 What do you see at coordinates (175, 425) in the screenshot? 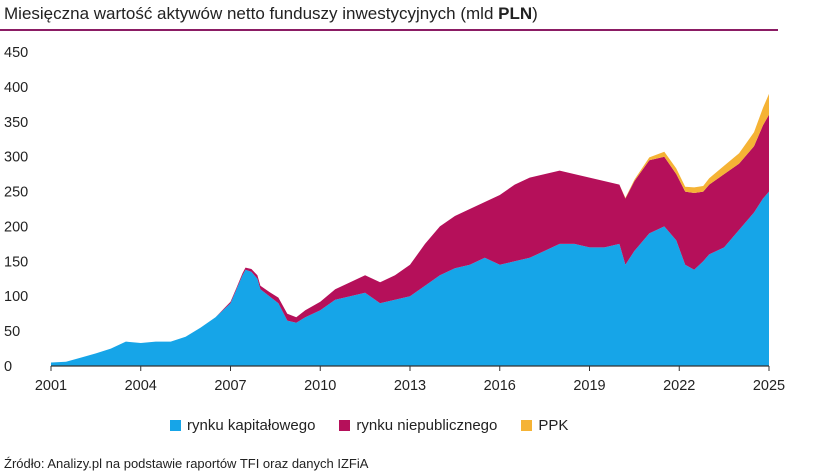
I see `legend-swatch-capital` at bounding box center [175, 425].